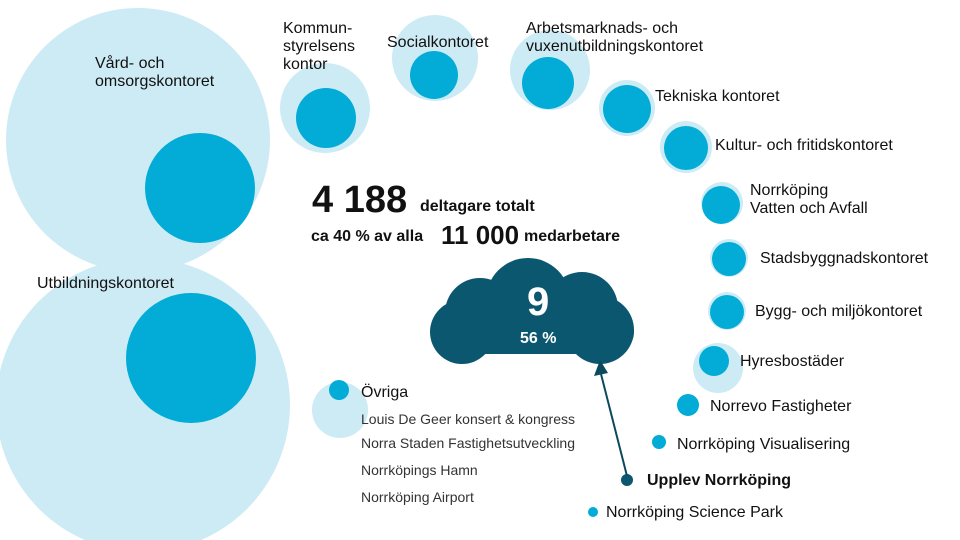 This screenshot has width=960, height=540. What do you see at coordinates (627, 109) in the screenshot?
I see `bubble-inner-tekniska` at bounding box center [627, 109].